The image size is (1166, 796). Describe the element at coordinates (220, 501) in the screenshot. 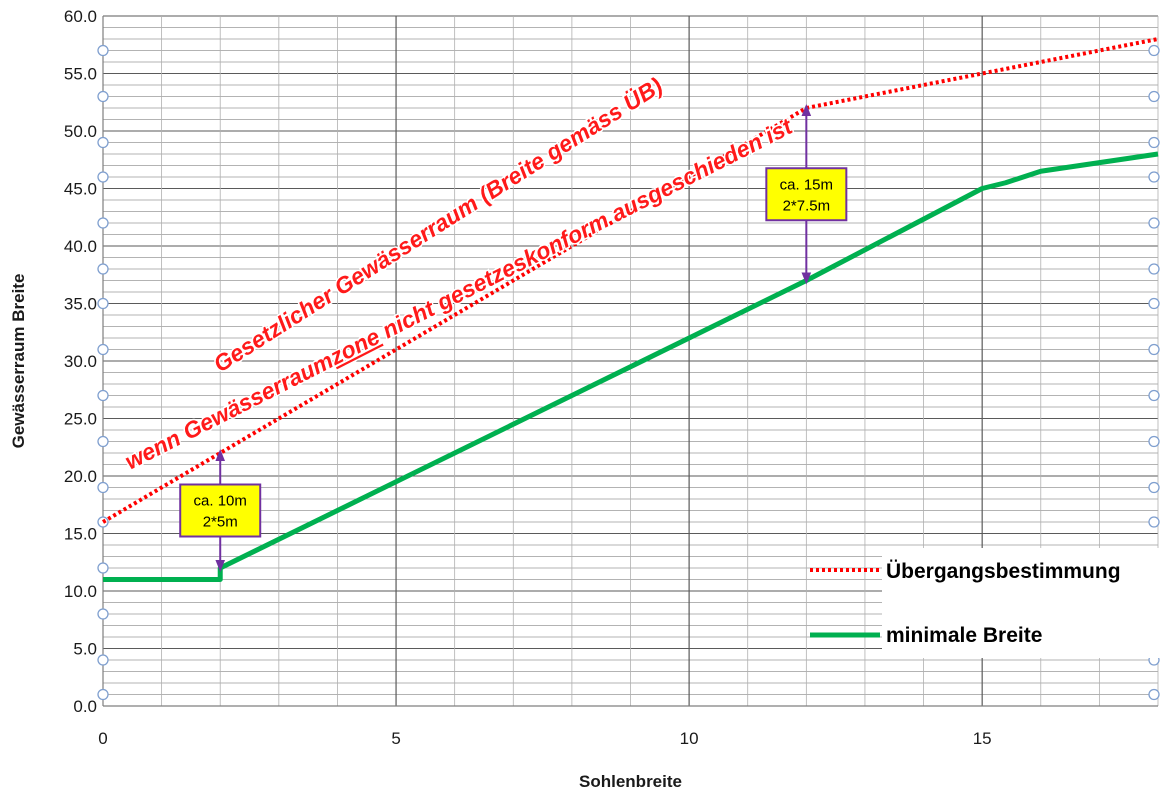

I see `arrow-label-line1-0: ca. 10m` at that location.